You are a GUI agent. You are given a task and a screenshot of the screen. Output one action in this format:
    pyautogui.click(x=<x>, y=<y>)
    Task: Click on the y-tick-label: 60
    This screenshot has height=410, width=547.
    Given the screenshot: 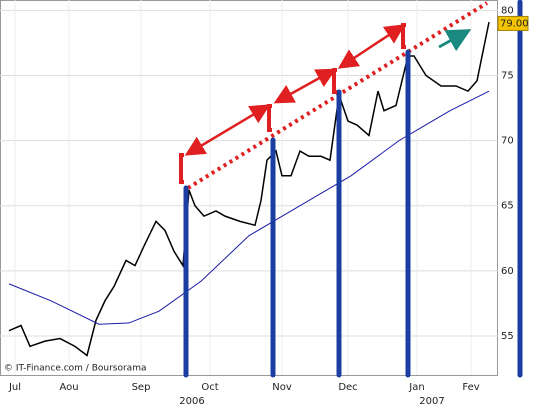 What is the action you would take?
    pyautogui.click(x=507, y=271)
    